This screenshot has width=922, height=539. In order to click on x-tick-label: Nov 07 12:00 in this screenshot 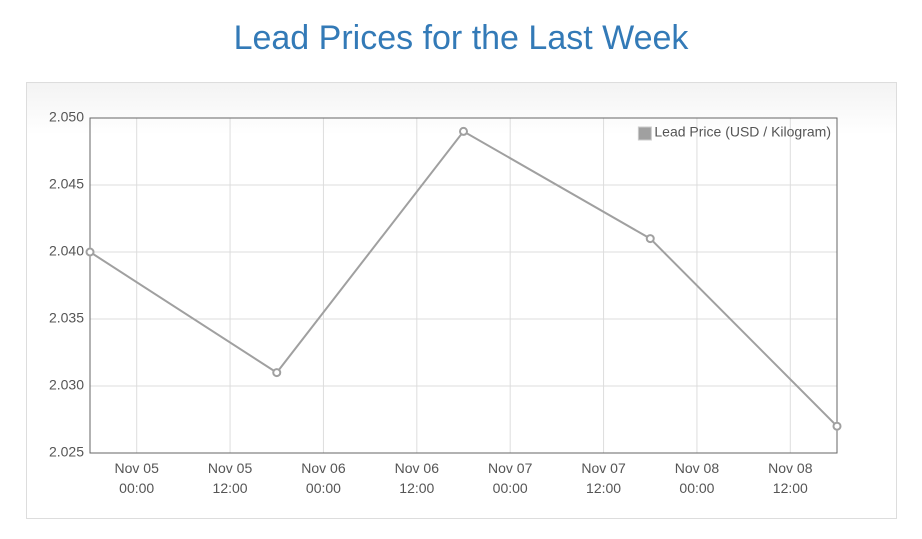, I will do `click(603, 478)`.